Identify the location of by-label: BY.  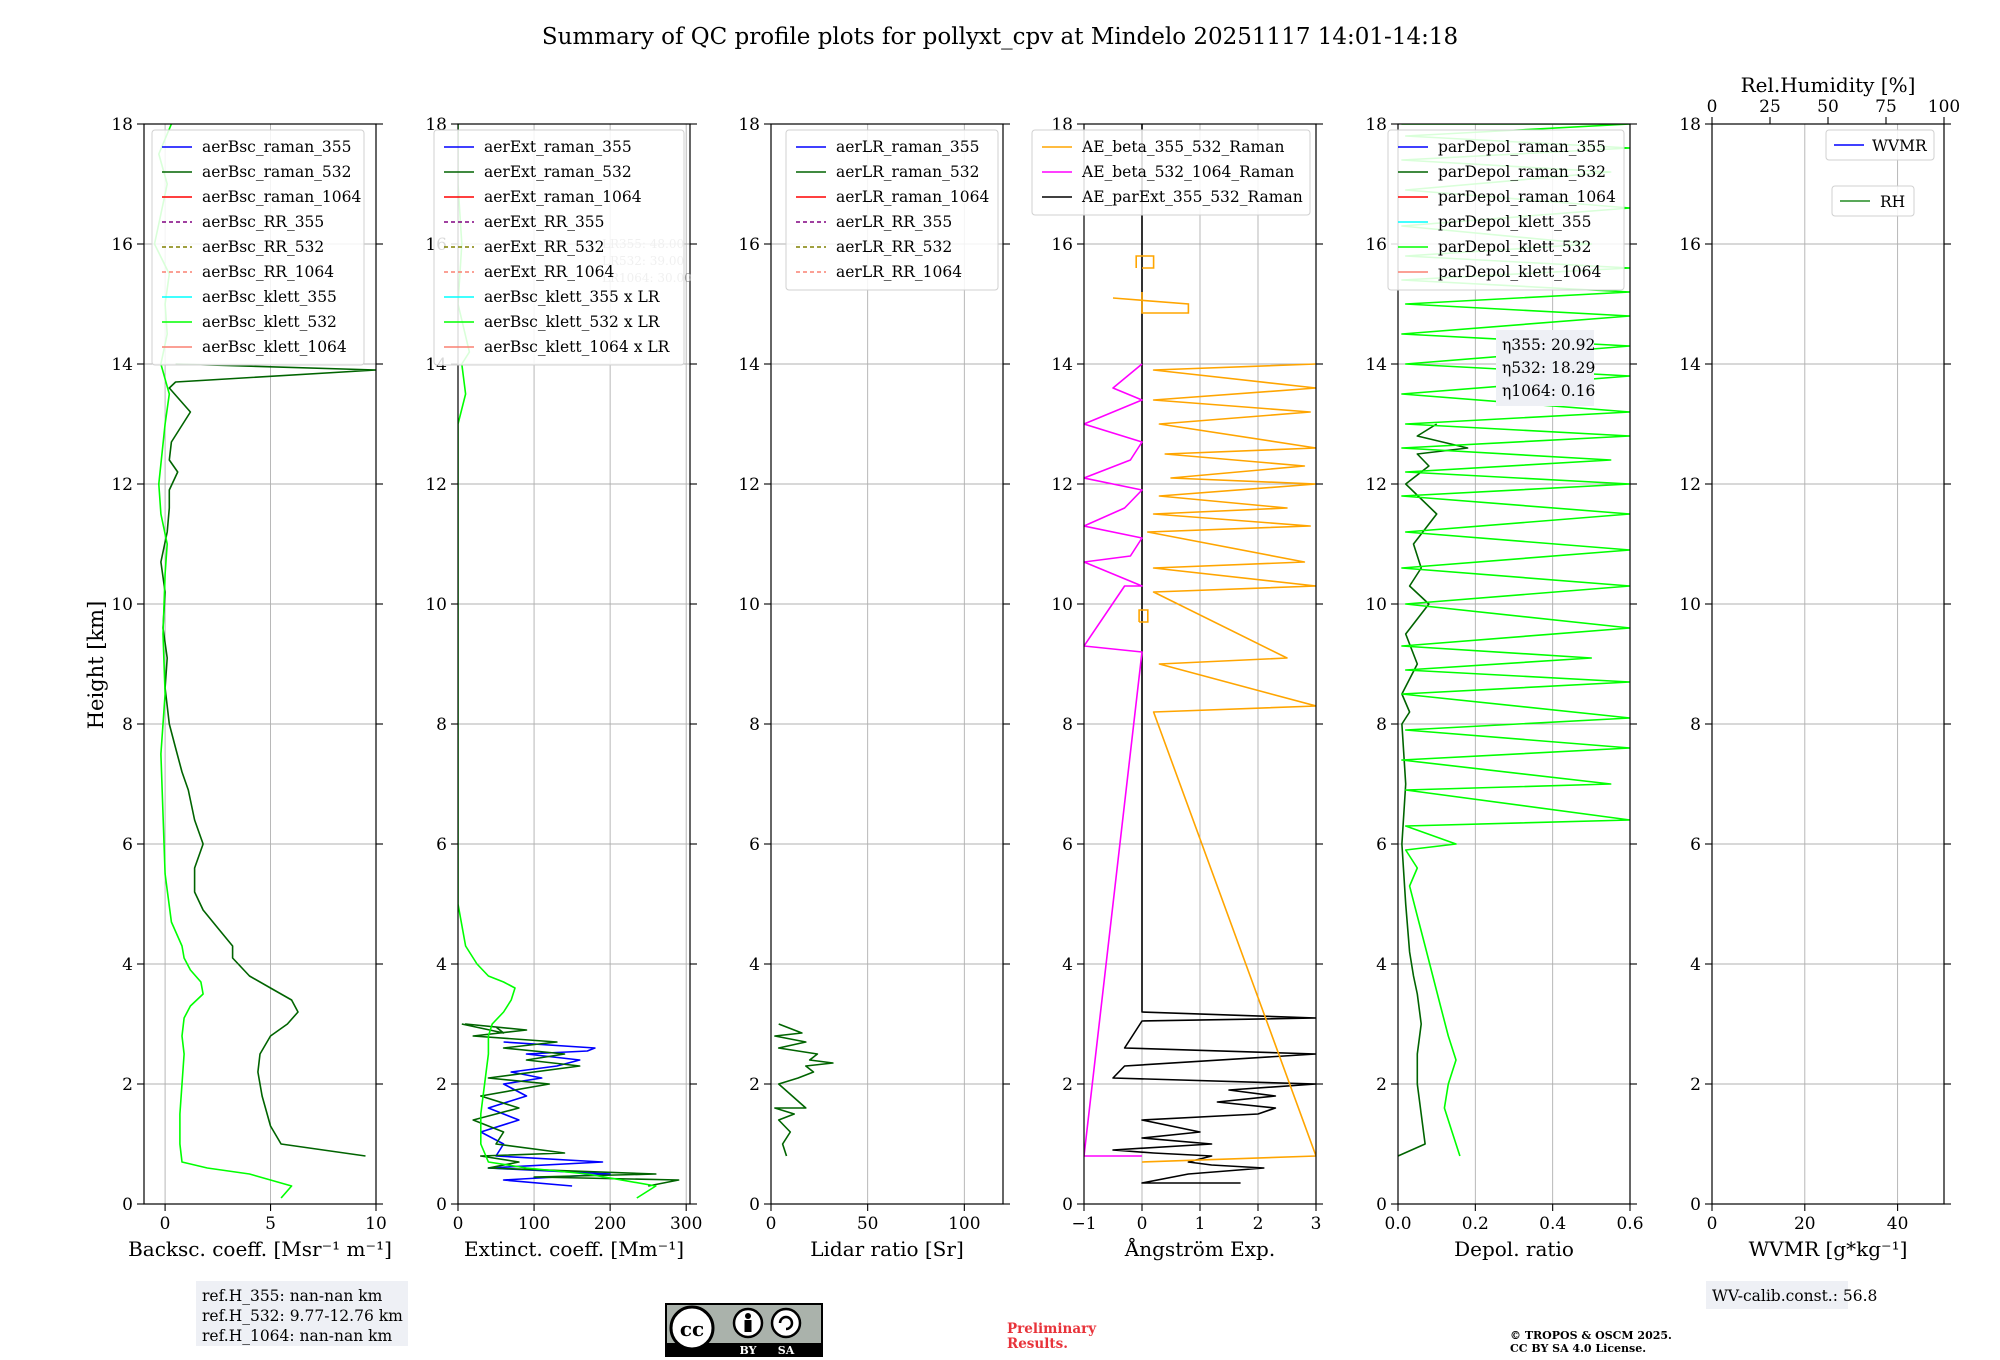
(748, 1350).